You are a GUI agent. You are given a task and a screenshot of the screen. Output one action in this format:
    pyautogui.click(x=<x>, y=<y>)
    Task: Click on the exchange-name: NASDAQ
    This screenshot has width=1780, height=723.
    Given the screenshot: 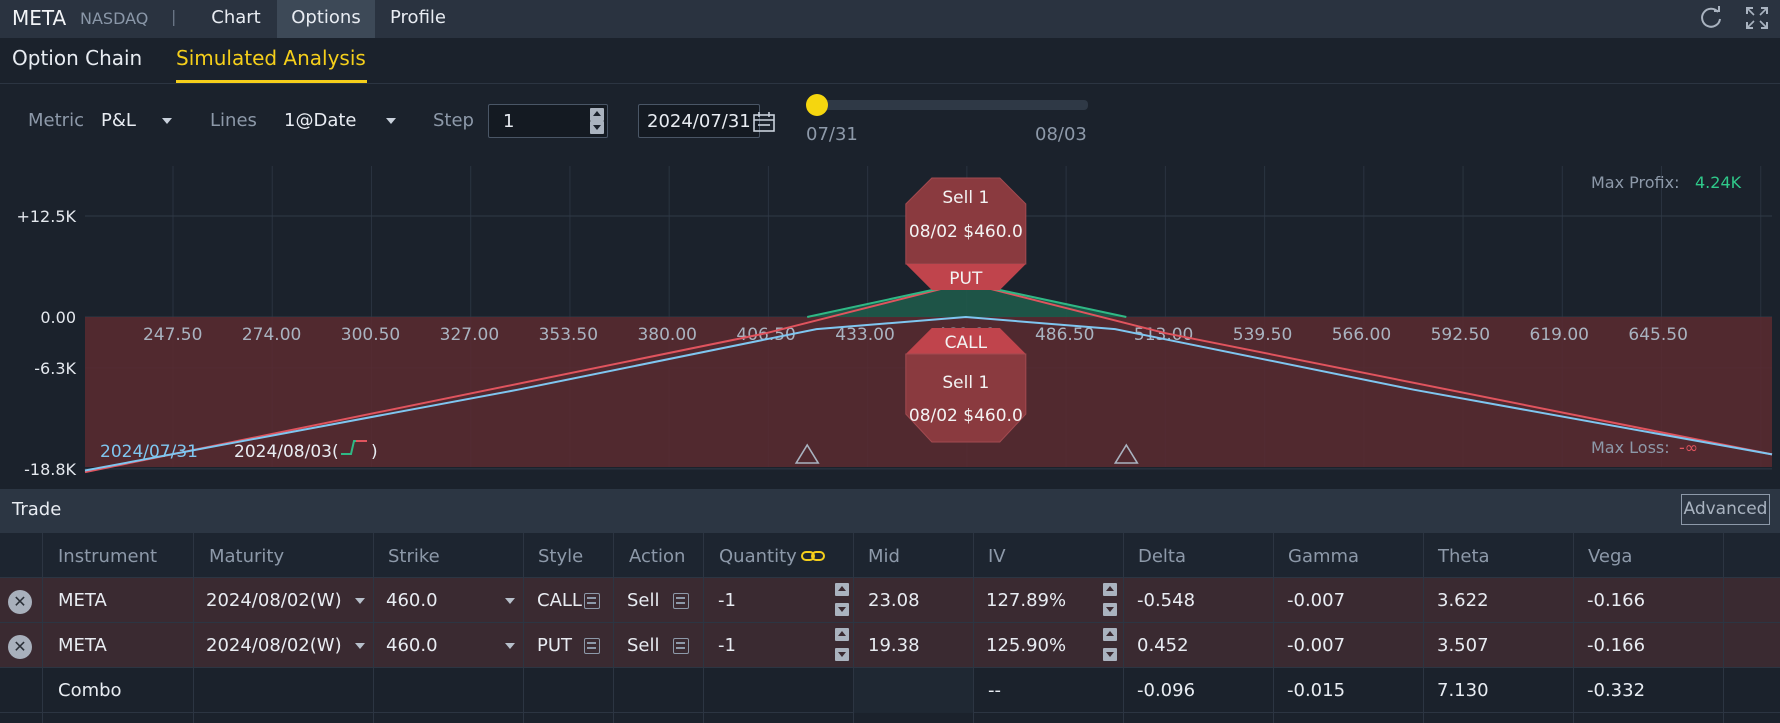 What is the action you would take?
    pyautogui.click(x=114, y=18)
    